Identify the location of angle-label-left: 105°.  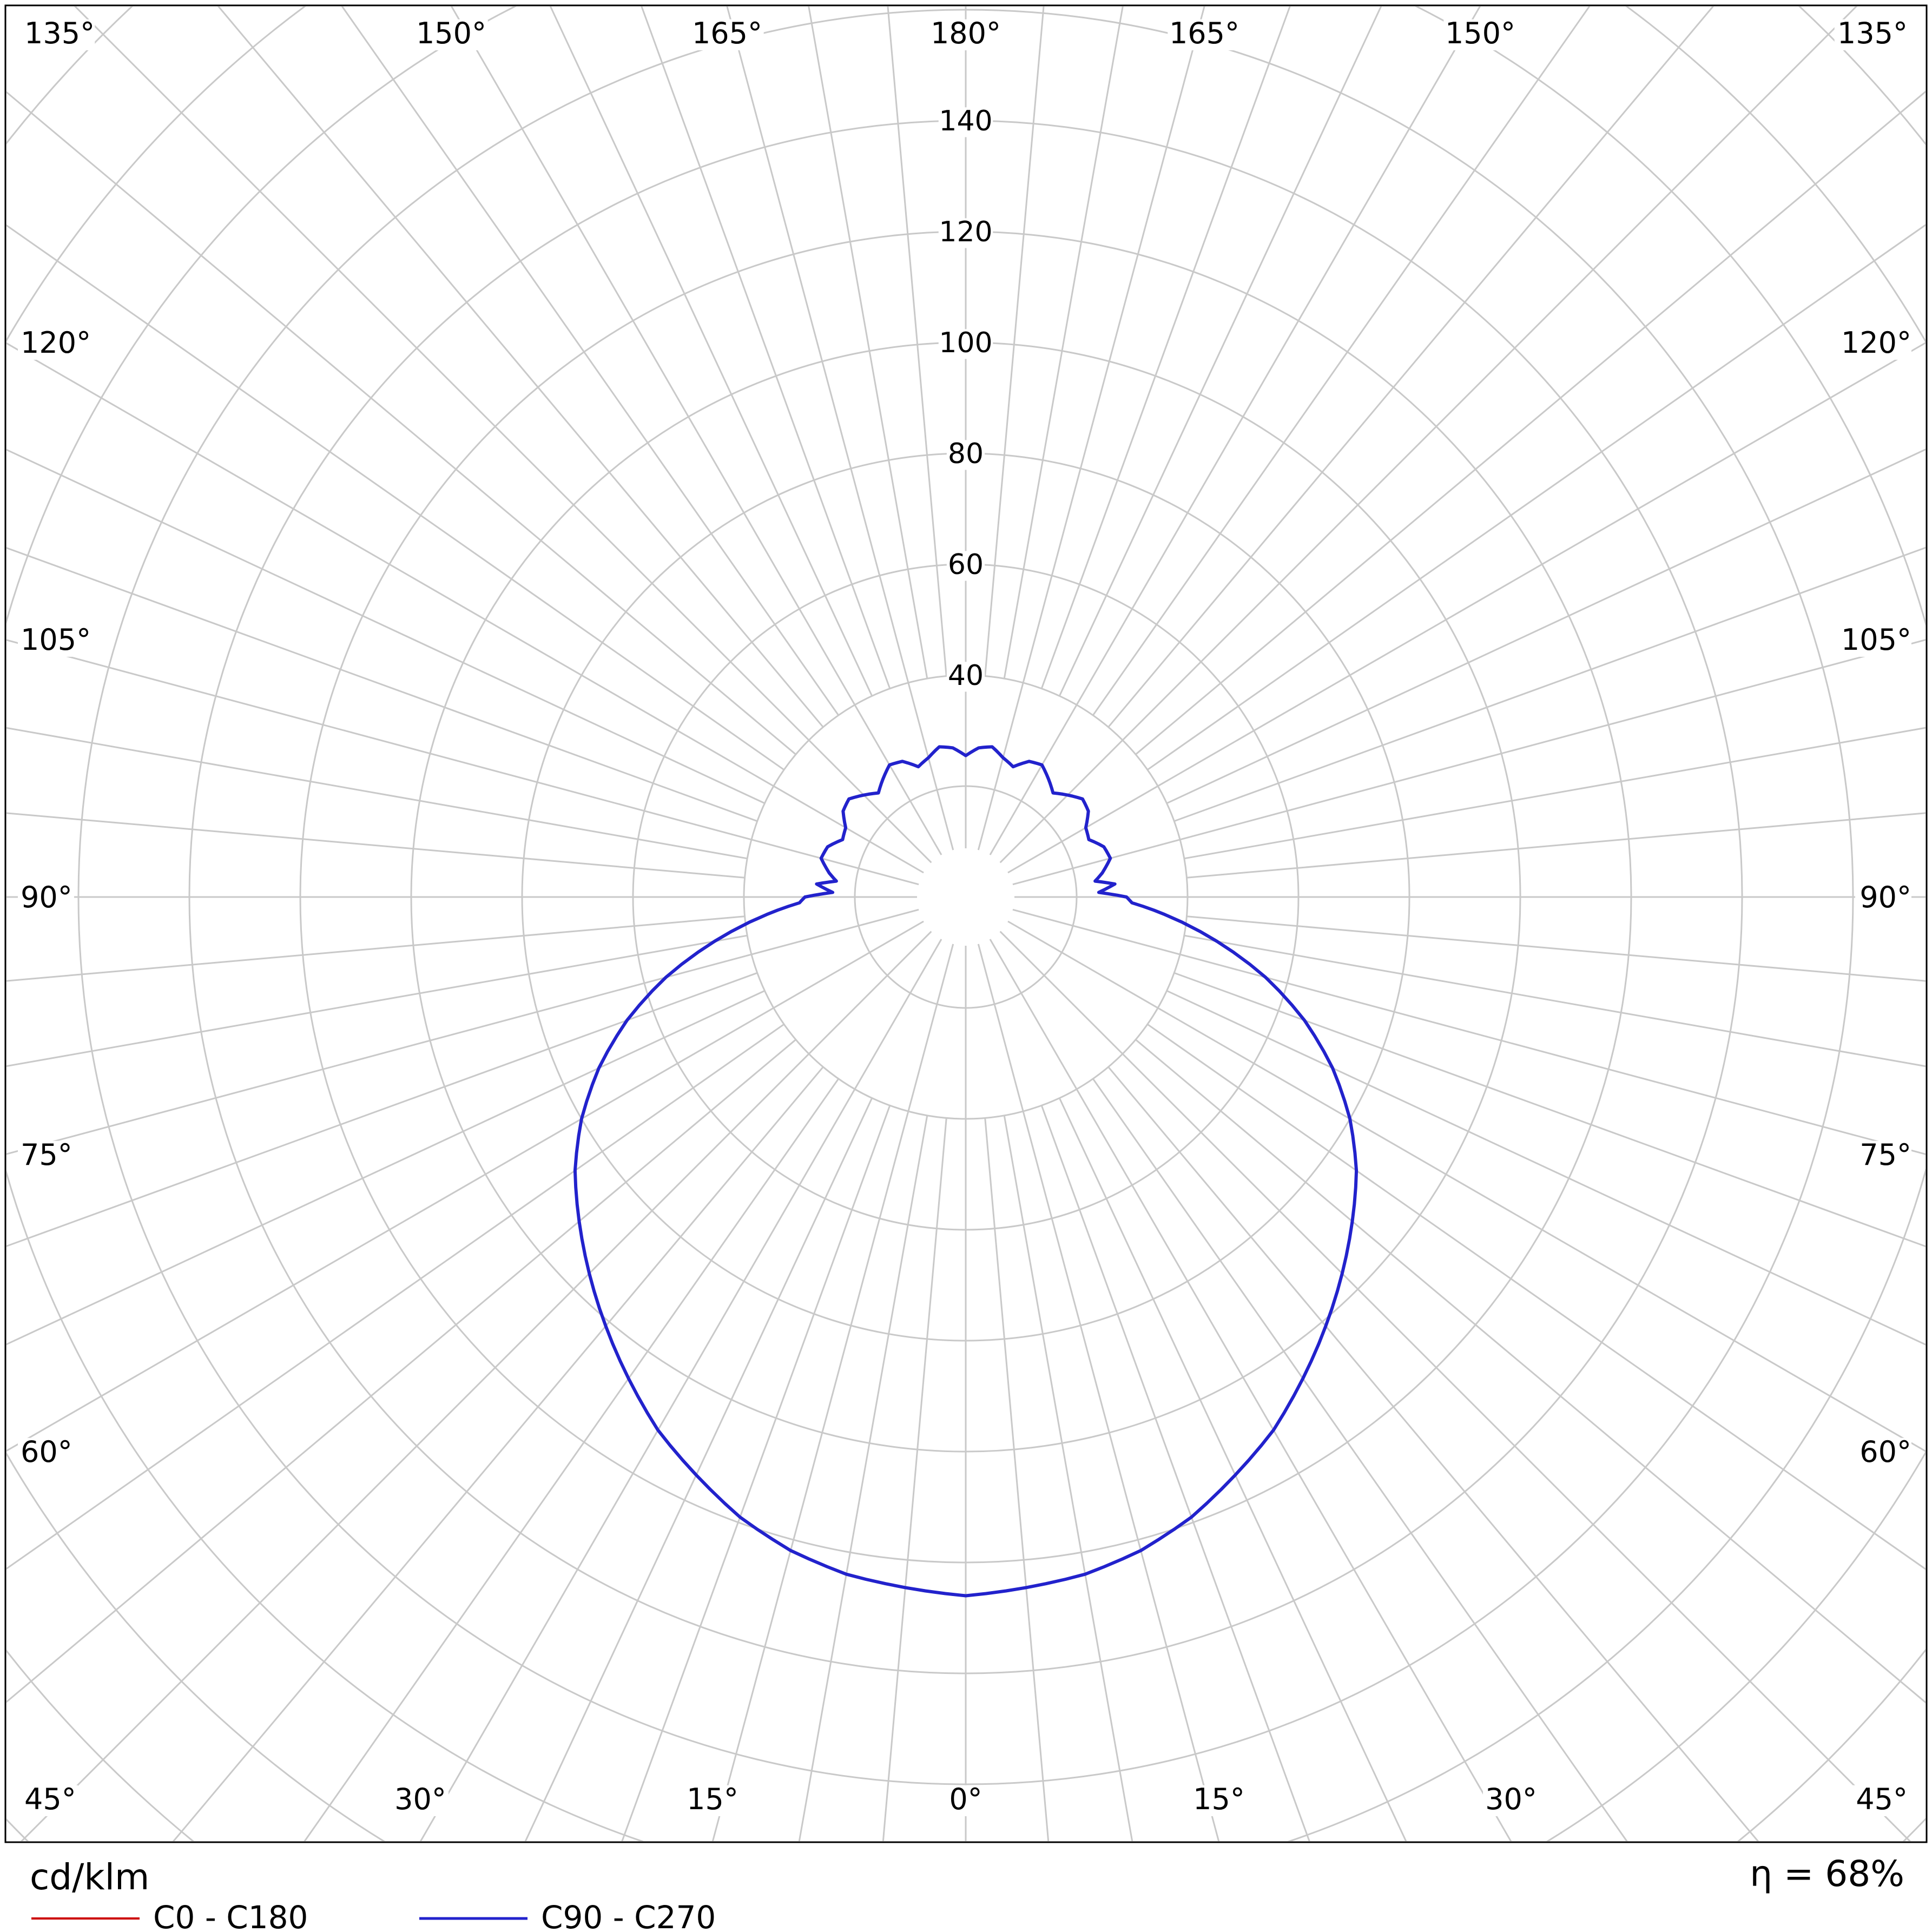
(56, 640).